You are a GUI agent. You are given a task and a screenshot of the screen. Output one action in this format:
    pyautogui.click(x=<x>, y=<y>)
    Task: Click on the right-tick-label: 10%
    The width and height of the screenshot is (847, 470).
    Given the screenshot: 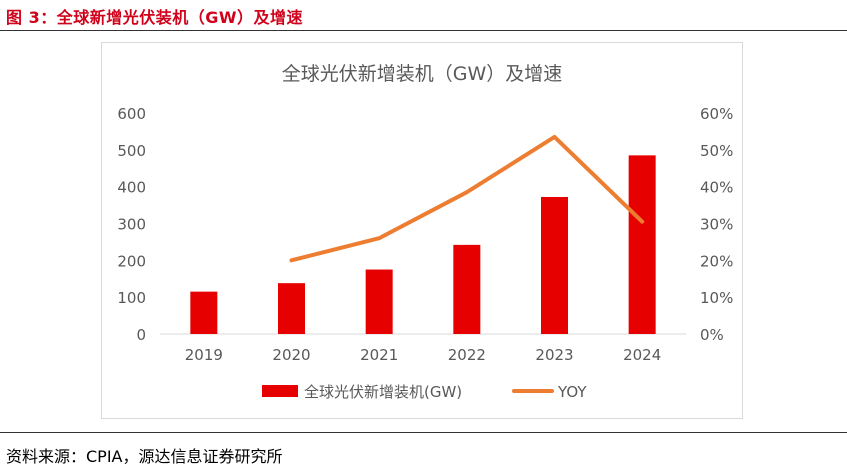 What is the action you would take?
    pyautogui.click(x=716, y=298)
    